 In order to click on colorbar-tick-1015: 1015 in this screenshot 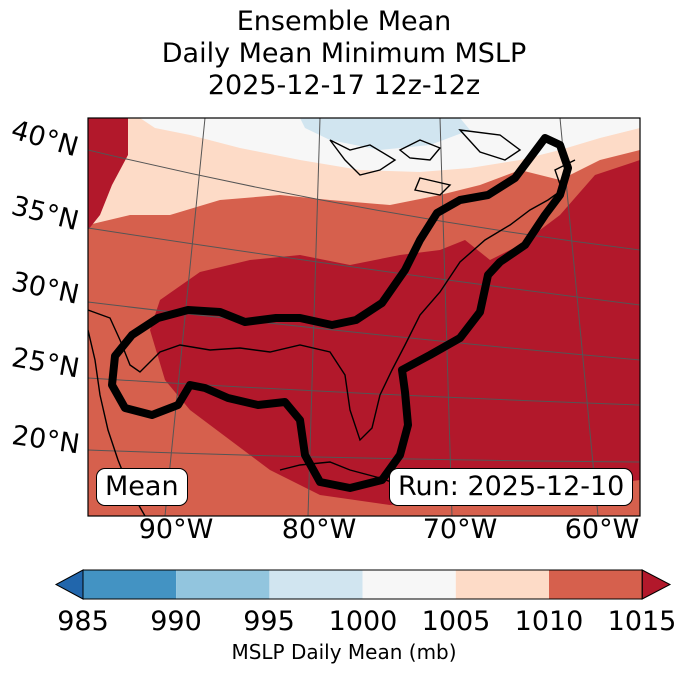, I will do `click(642, 621)`.